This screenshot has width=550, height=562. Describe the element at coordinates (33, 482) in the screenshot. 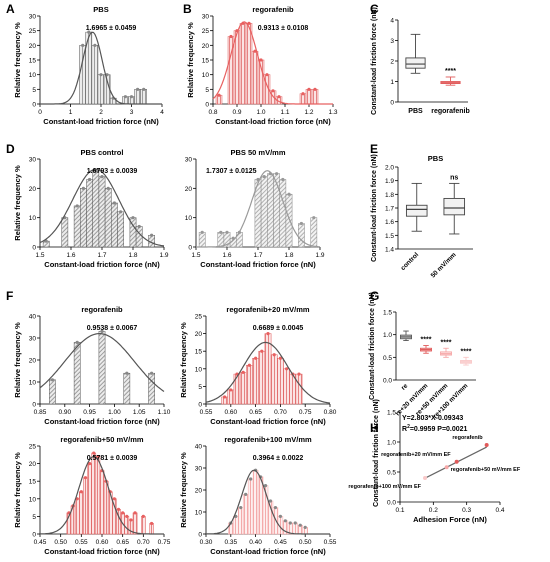

I see `y-tick-label: 15` at that location.